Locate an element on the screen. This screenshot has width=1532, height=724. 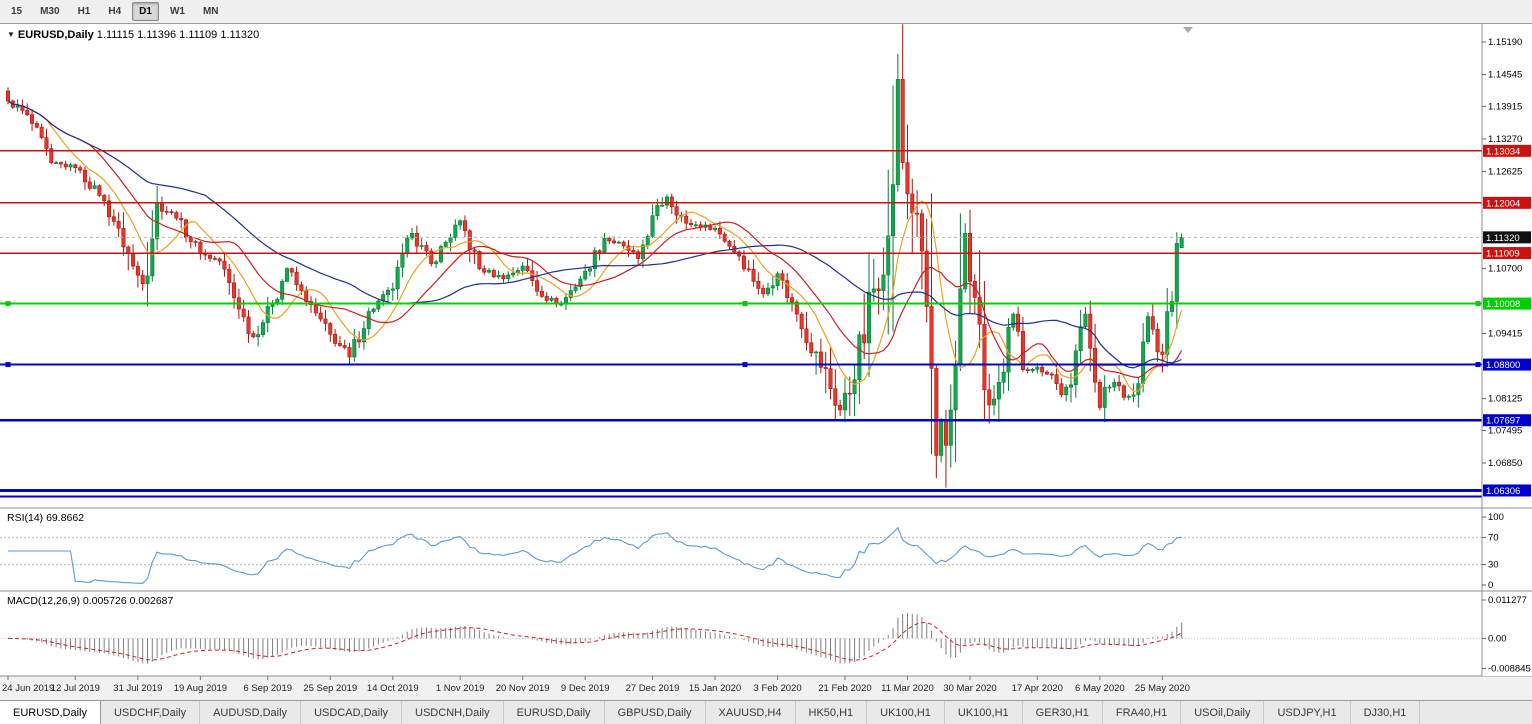
chart-shift-marker is located at coordinates (1188, 30).